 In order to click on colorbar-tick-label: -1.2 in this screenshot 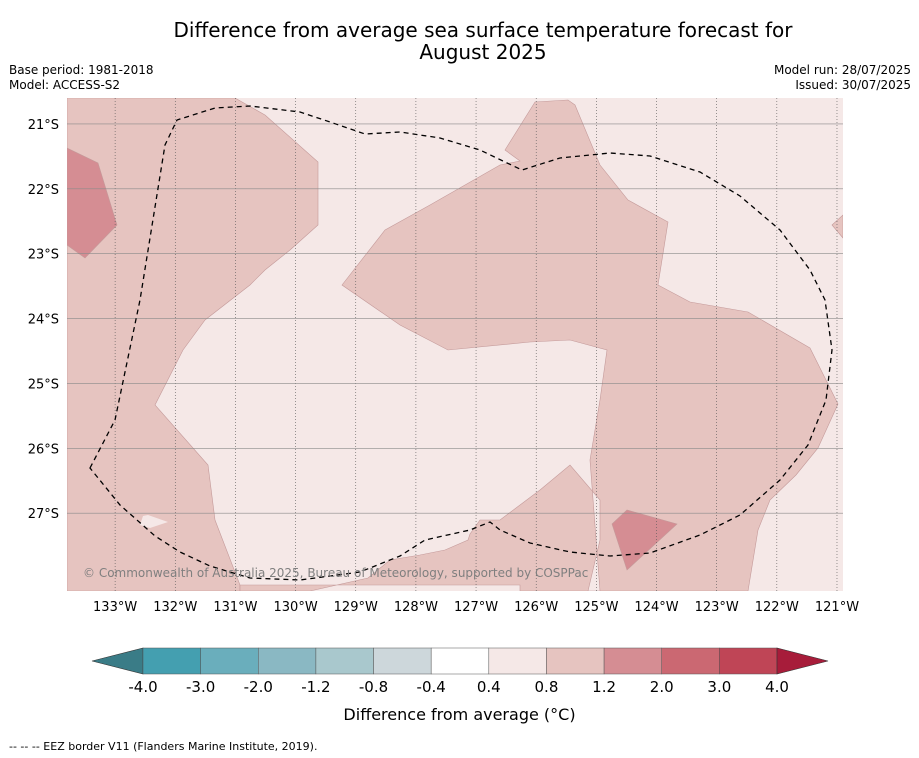, I will do `click(315, 687)`.